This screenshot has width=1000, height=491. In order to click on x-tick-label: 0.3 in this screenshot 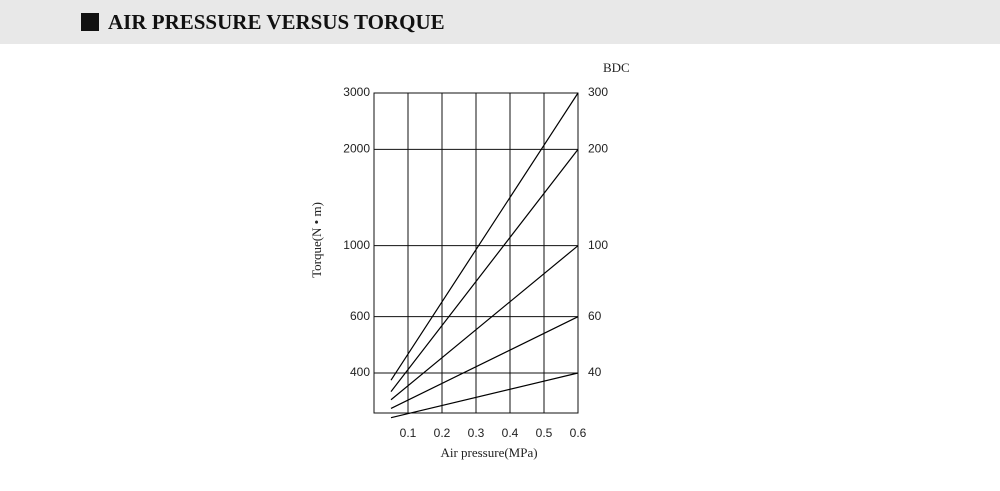, I will do `click(476, 433)`.